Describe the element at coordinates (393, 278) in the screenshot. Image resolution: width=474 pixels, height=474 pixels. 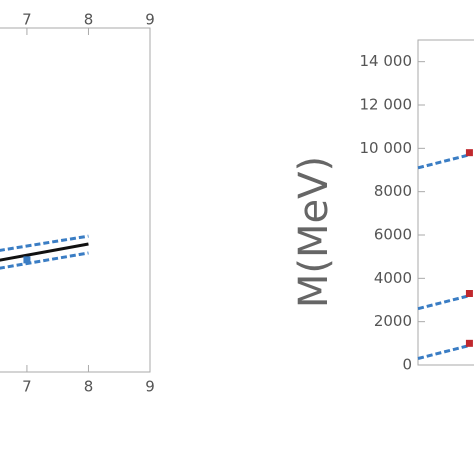
I see `y-tick-label: 4000` at that location.